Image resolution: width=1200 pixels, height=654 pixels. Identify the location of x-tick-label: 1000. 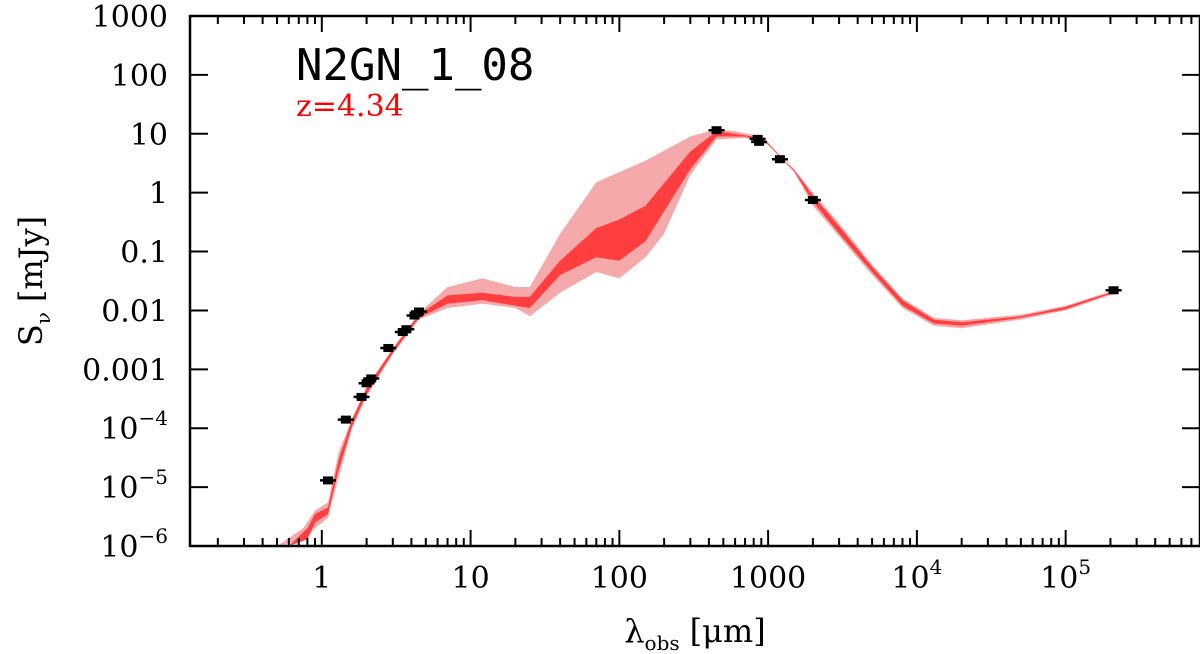
(768, 578).